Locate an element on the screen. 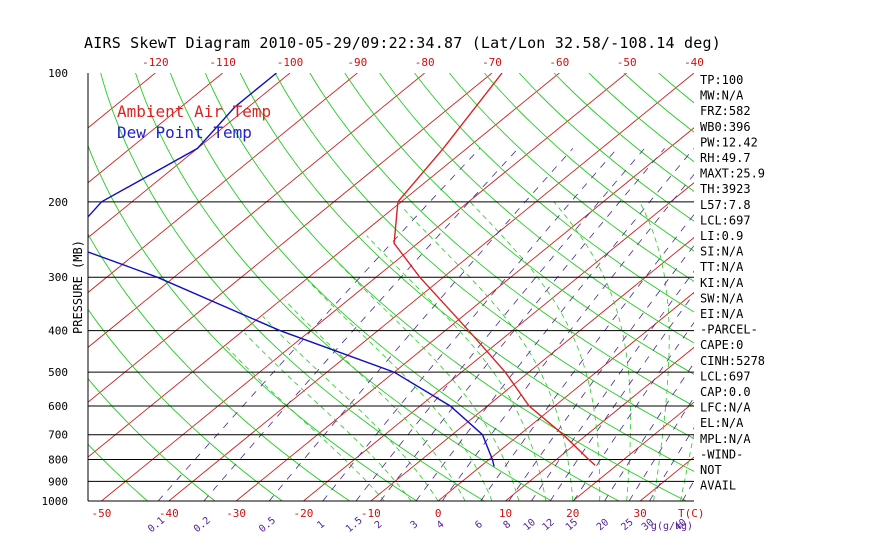 This screenshot has width=870, height=560. legend-entry: Ambient Air Temp is located at coordinates (194, 111).